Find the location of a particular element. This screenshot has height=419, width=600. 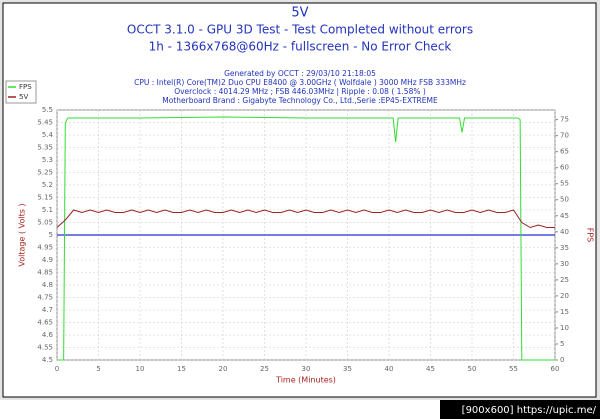

info-line: Generated by OCCT : 29/03/10 21:18:05 is located at coordinates (300, 73).